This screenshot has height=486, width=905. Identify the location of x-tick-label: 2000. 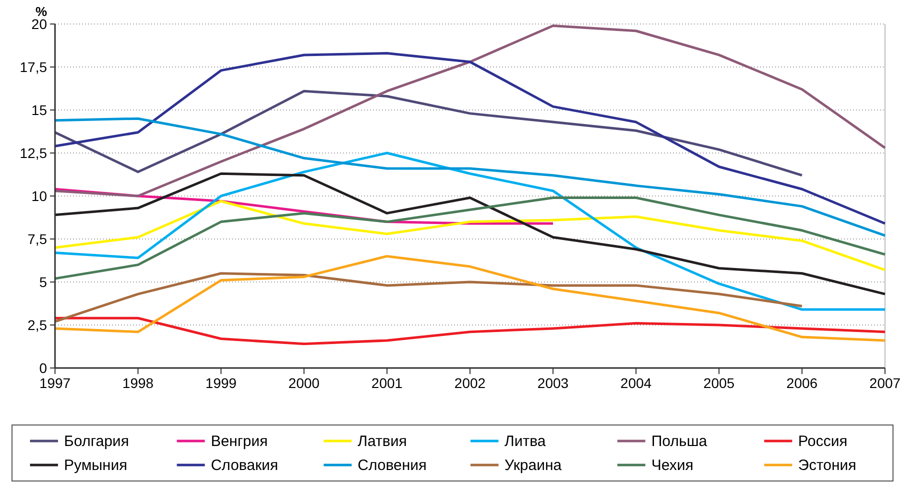
(304, 383).